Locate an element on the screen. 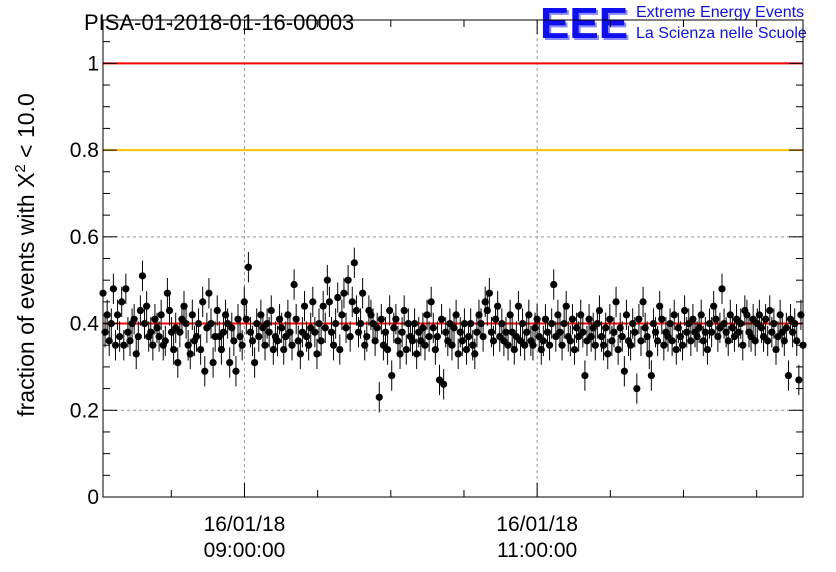 This screenshot has height=572, width=836. chart-title: PISA-01-2018-01-16-00003 is located at coordinates (219, 22).